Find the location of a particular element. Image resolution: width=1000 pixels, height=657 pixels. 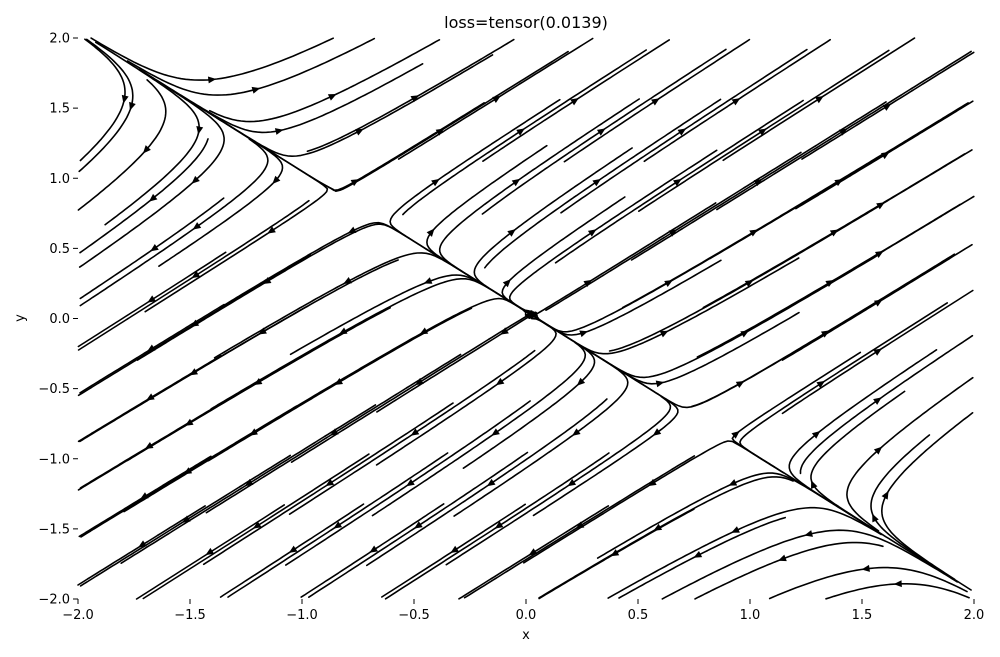

x-tick-label: −1.0 is located at coordinates (302, 615).